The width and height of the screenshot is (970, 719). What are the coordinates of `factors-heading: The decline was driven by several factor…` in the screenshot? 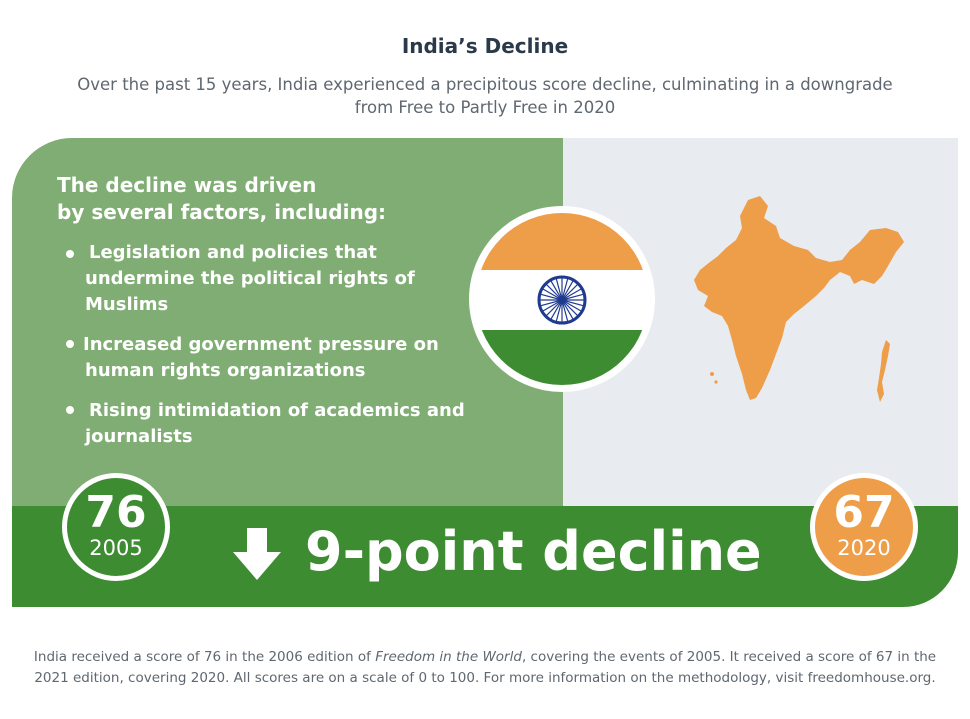 It's located at (267, 199).